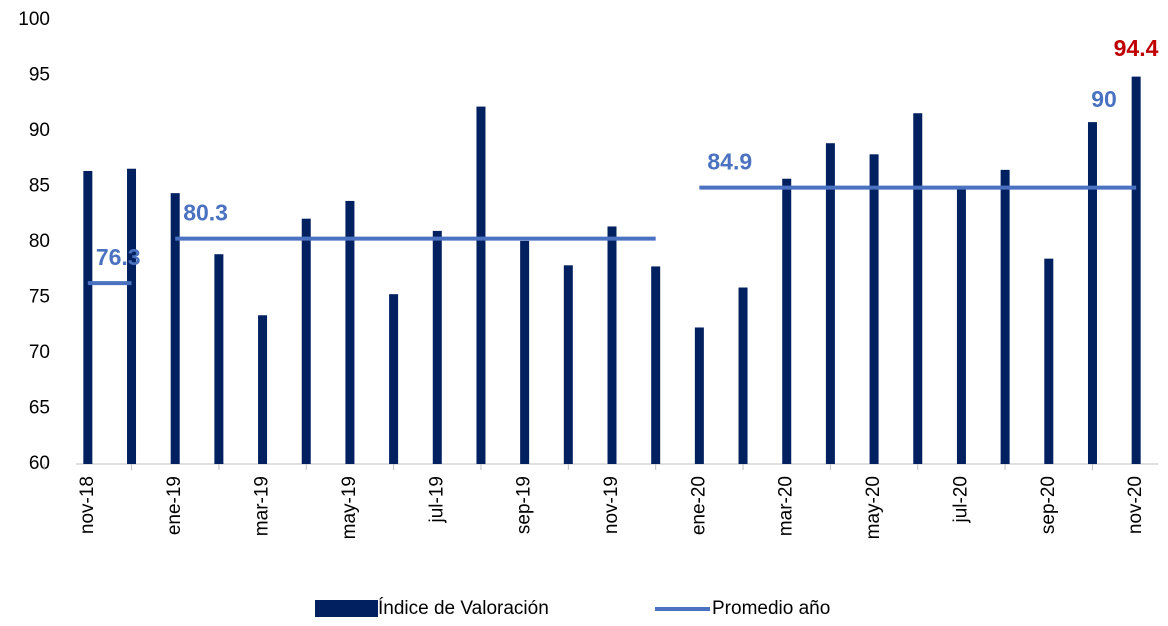 The height and width of the screenshot is (626, 1168). What do you see at coordinates (34, 19) in the screenshot?
I see `y-tick-label: 100` at bounding box center [34, 19].